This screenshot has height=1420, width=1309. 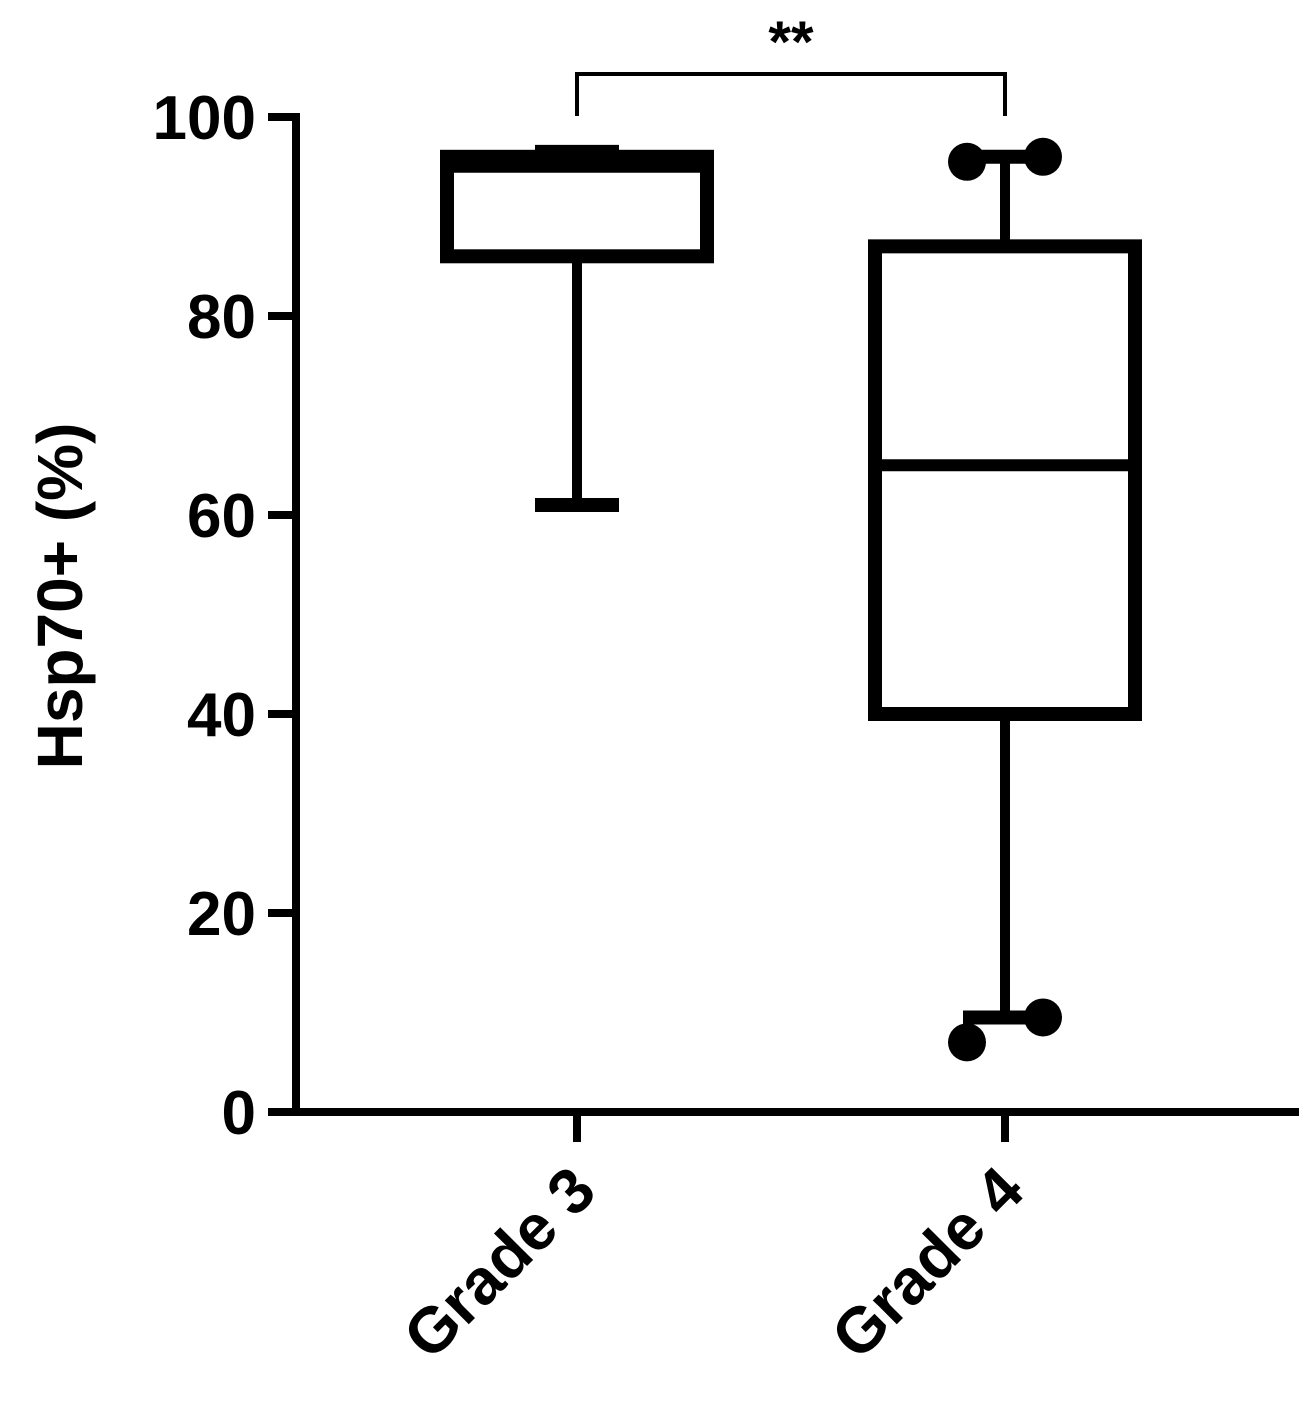 I want to click on y-tick-label-80: 80, so click(x=221, y=317).